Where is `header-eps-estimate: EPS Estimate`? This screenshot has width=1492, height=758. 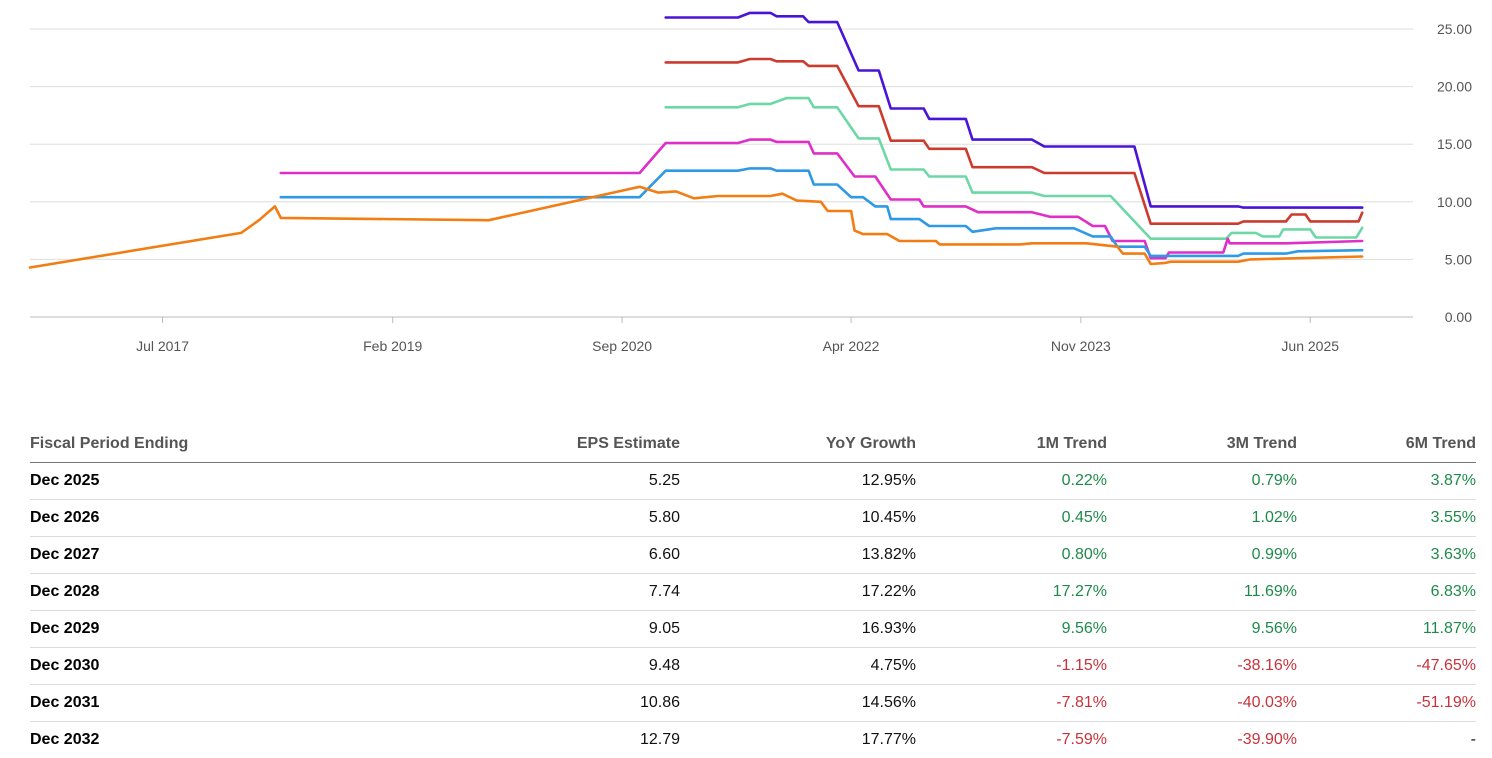 header-eps-estimate: EPS Estimate is located at coordinates (540, 444).